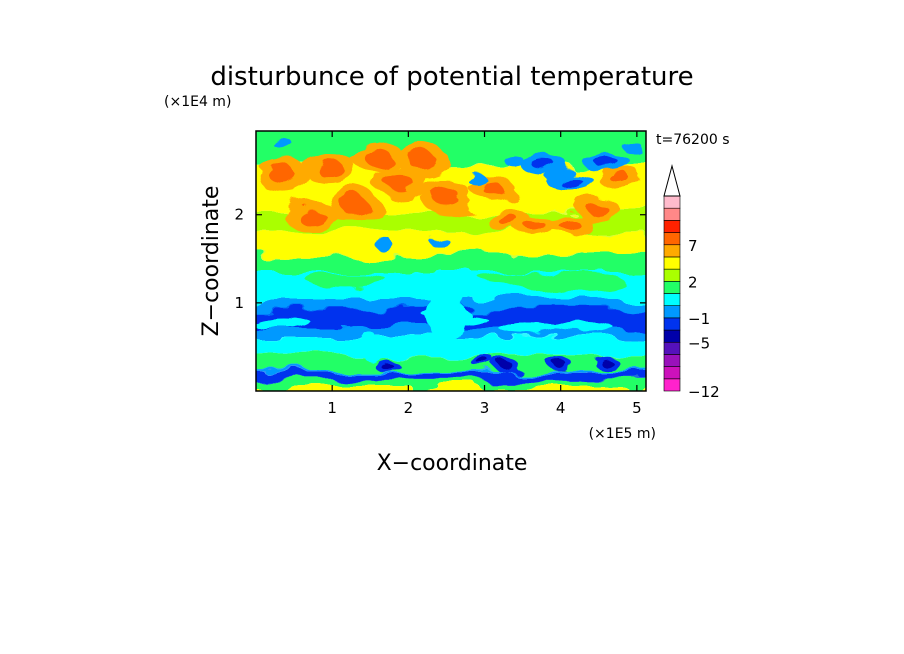 The width and height of the screenshot is (904, 654). What do you see at coordinates (485, 408) in the screenshot?
I see `x-tick-label: 3` at bounding box center [485, 408].